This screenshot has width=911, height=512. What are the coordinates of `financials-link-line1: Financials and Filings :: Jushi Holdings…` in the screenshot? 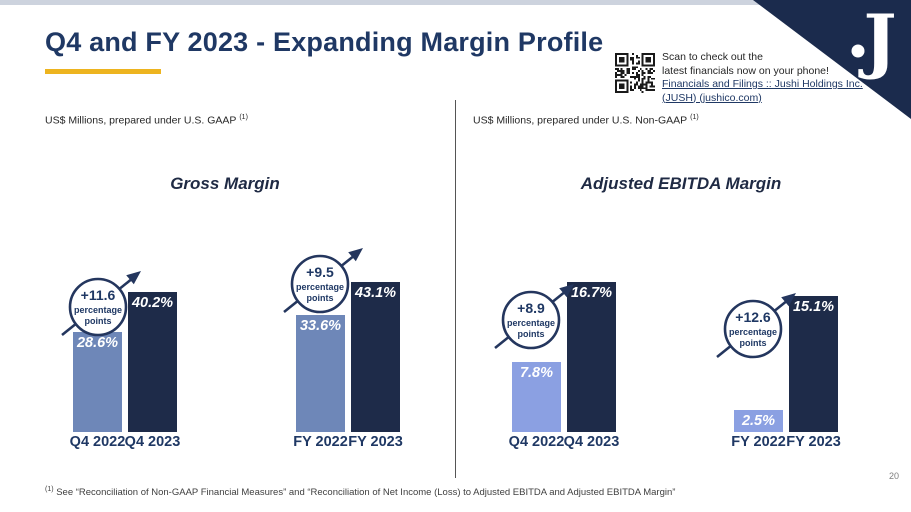 It's located at (762, 84).